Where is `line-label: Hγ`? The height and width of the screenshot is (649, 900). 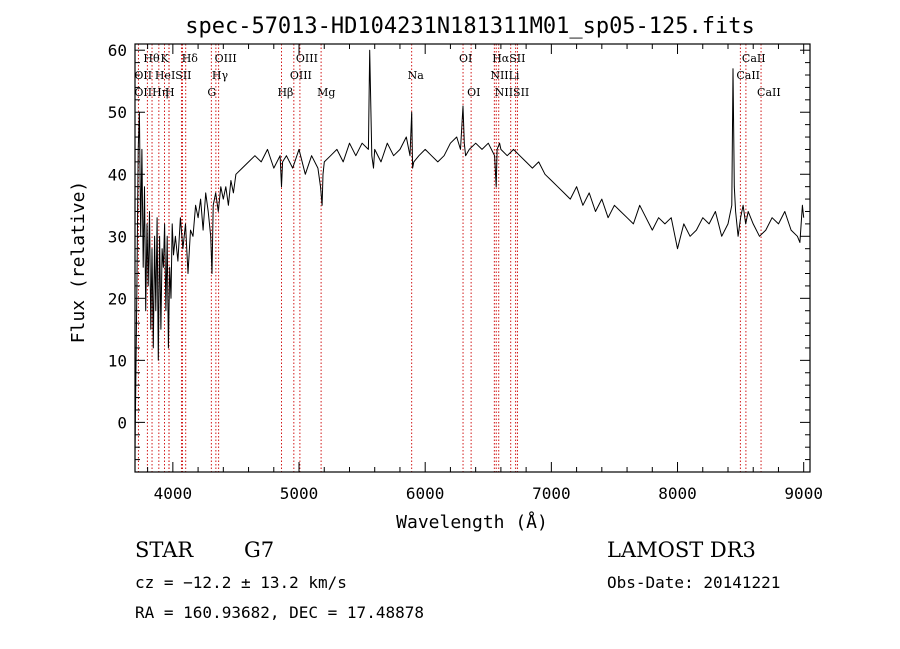 line-label: Hγ is located at coordinates (220, 75).